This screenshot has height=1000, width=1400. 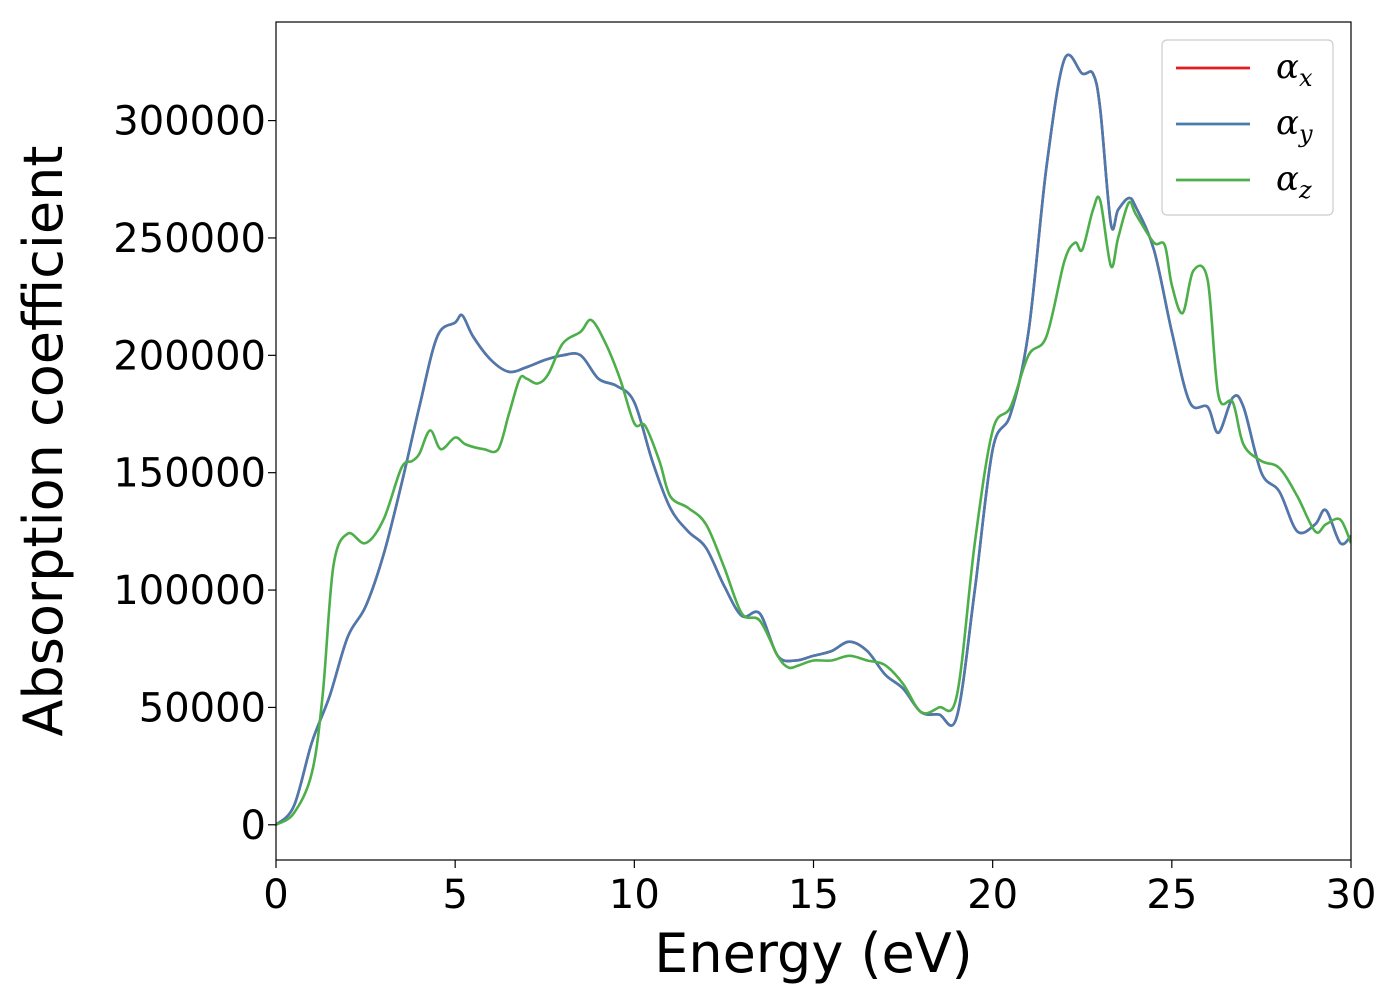 I want to click on x-tick-label: 15, so click(x=813, y=895).